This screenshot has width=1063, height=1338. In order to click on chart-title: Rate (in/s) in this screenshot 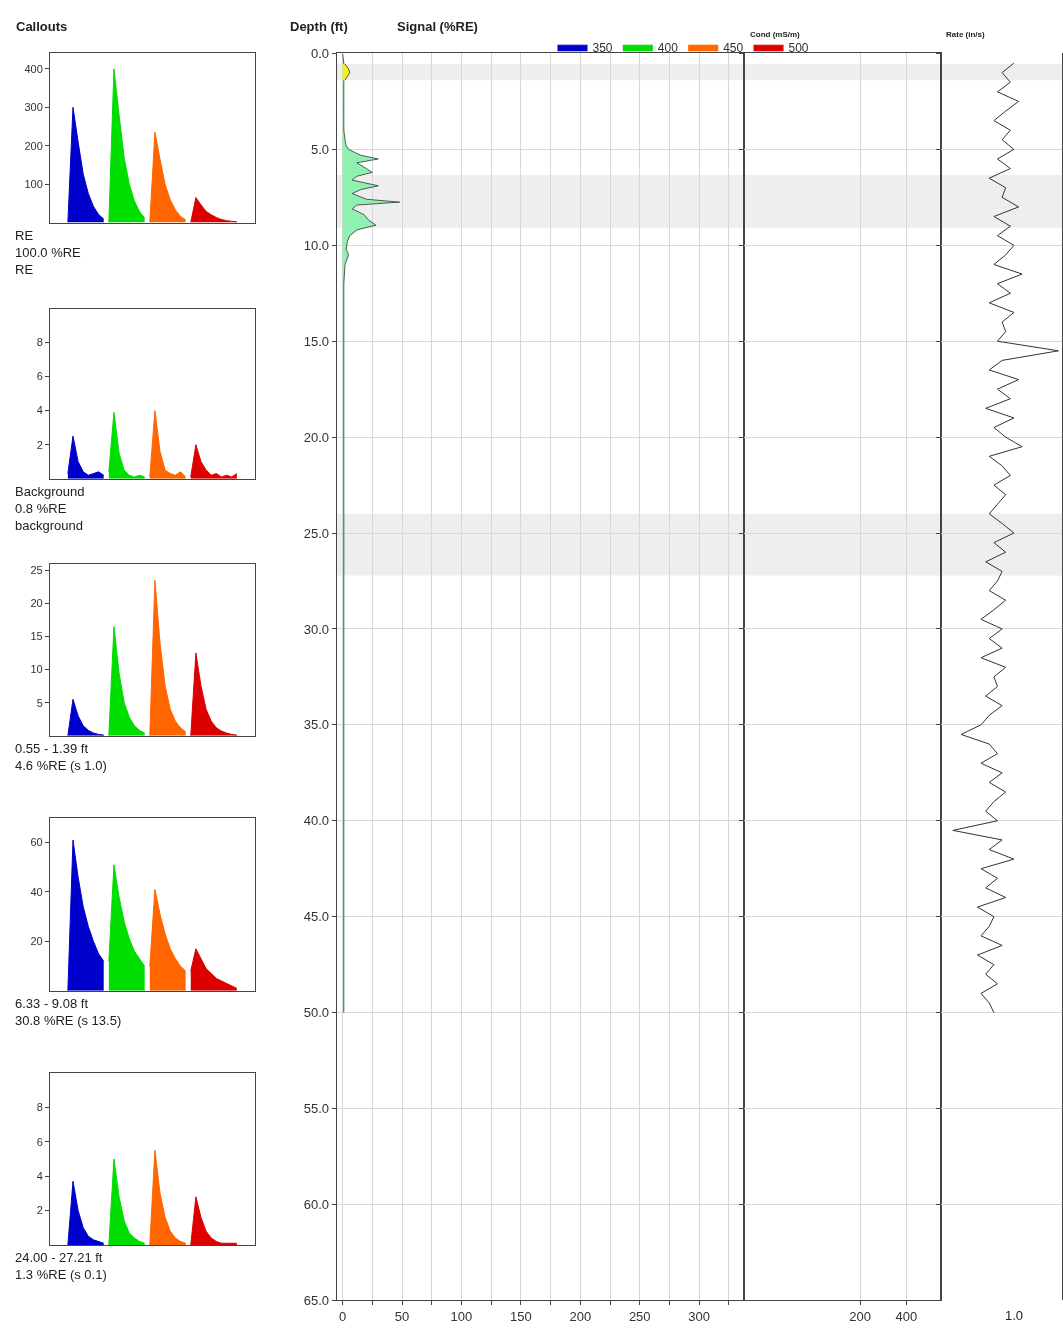, I will do `click(966, 34)`.